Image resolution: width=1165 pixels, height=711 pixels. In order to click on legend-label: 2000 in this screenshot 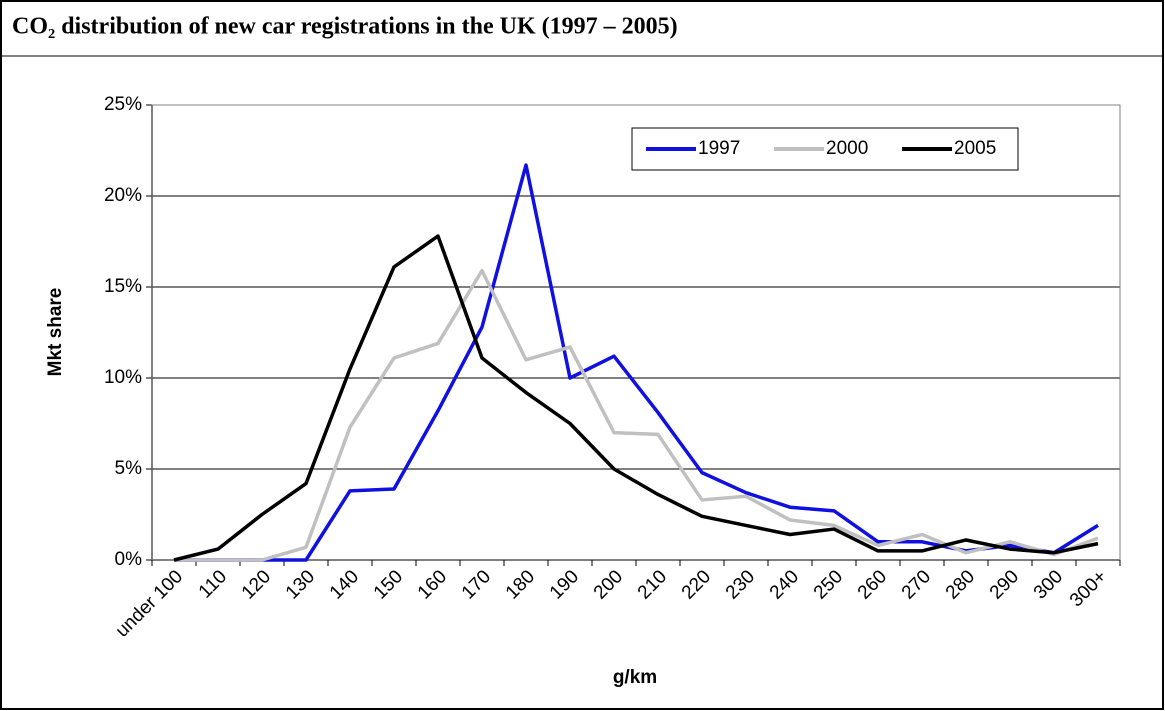, I will do `click(847, 148)`.